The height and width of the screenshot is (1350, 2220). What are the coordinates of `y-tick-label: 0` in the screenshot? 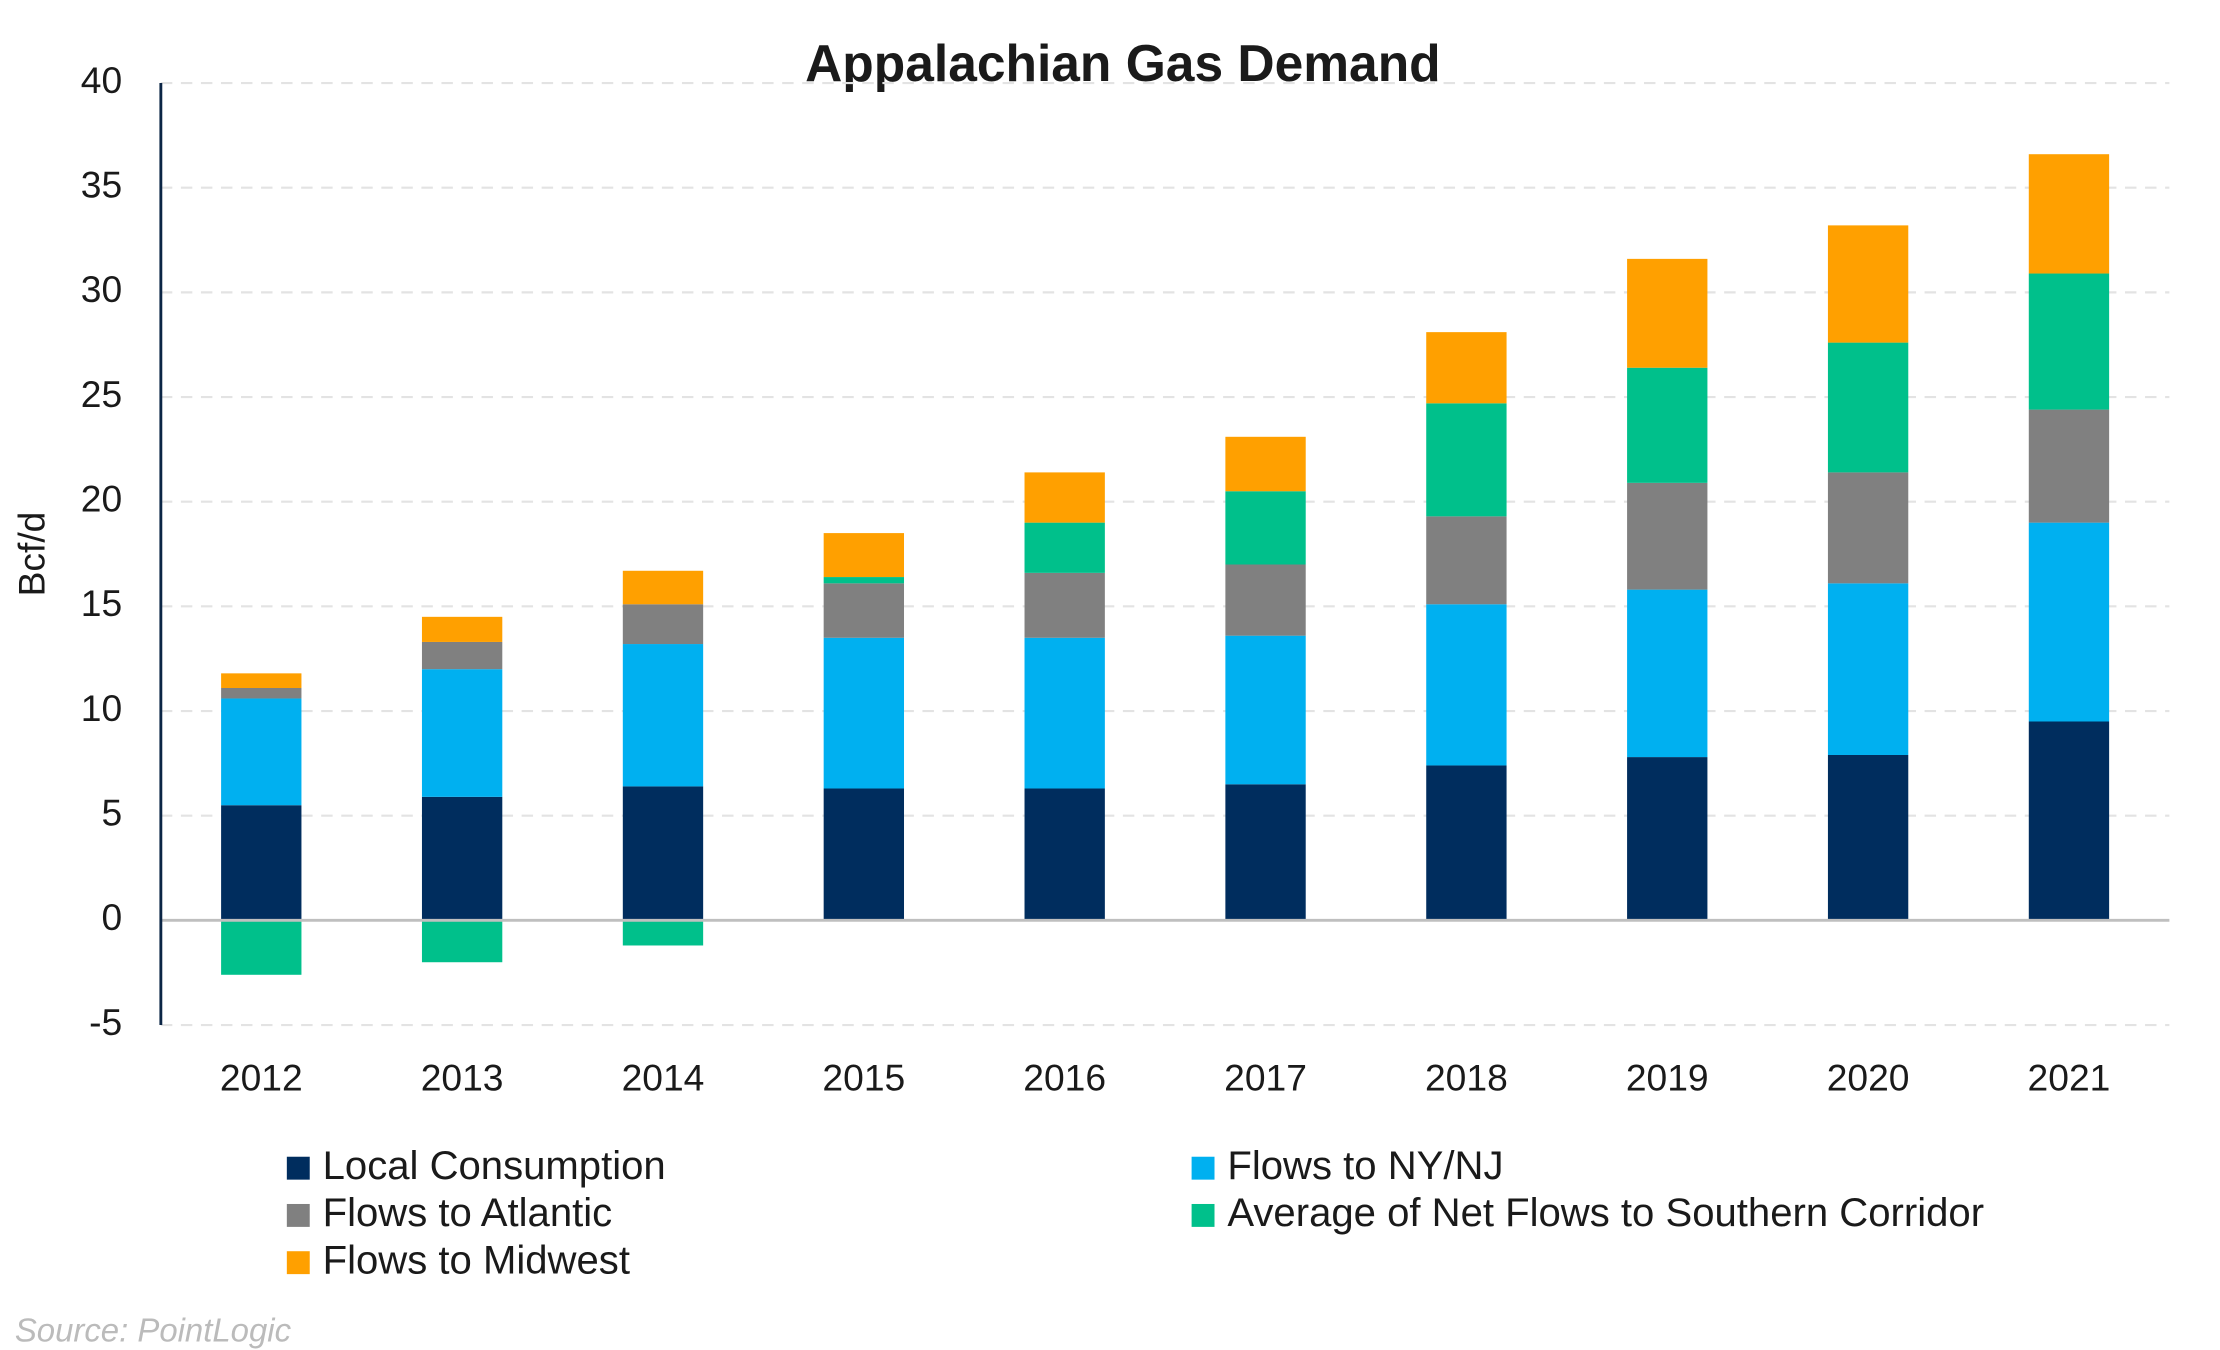 It's located at (111, 917).